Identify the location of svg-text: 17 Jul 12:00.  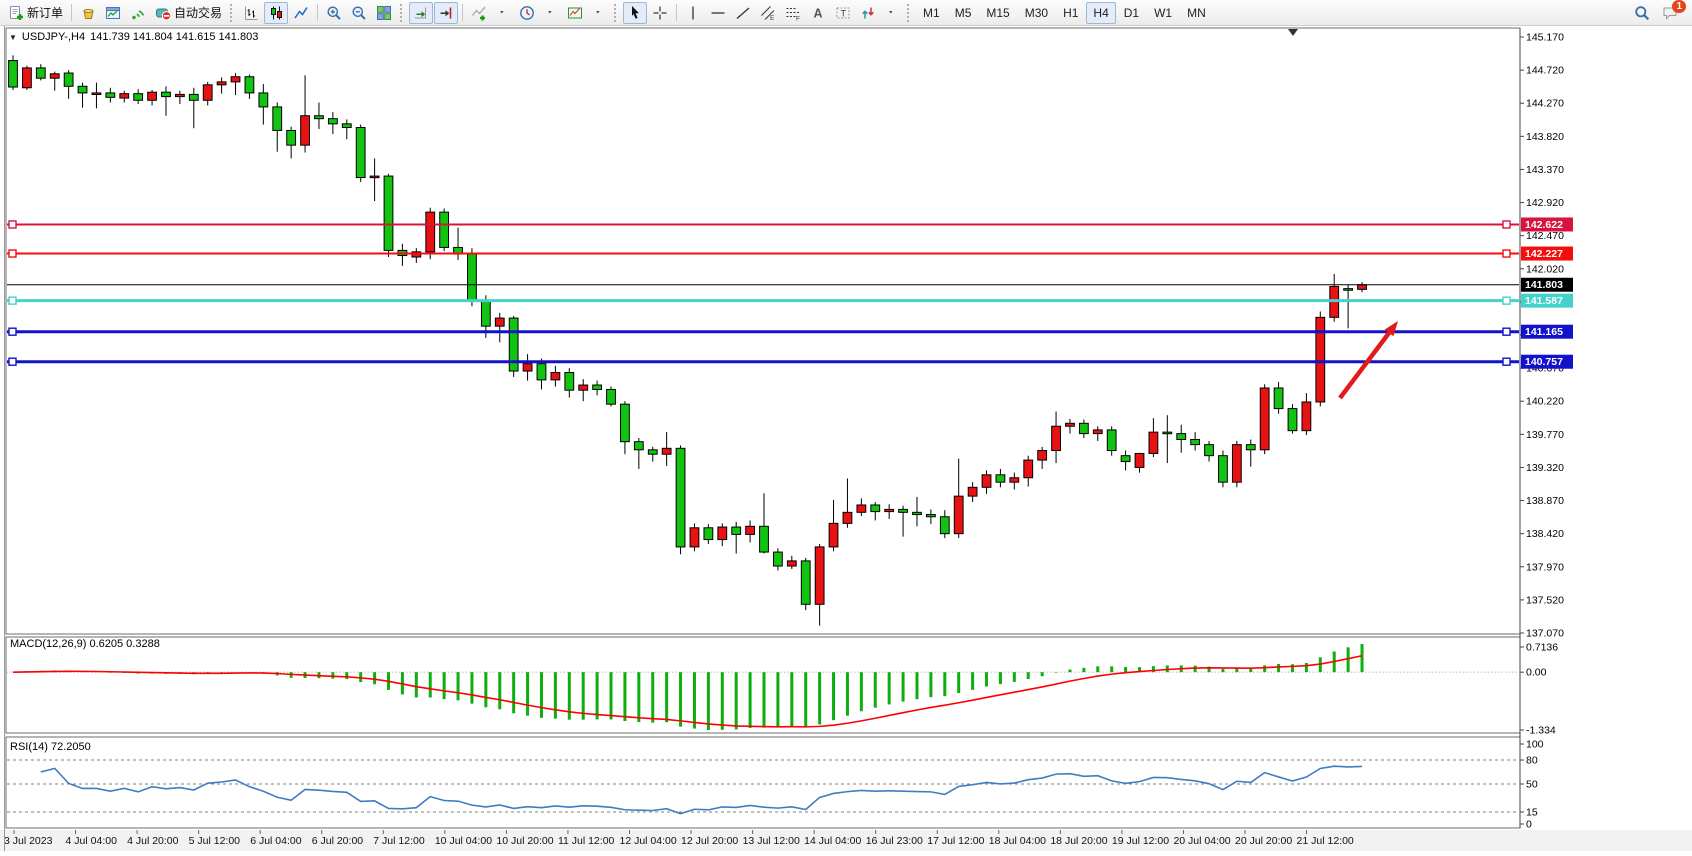
(955, 841).